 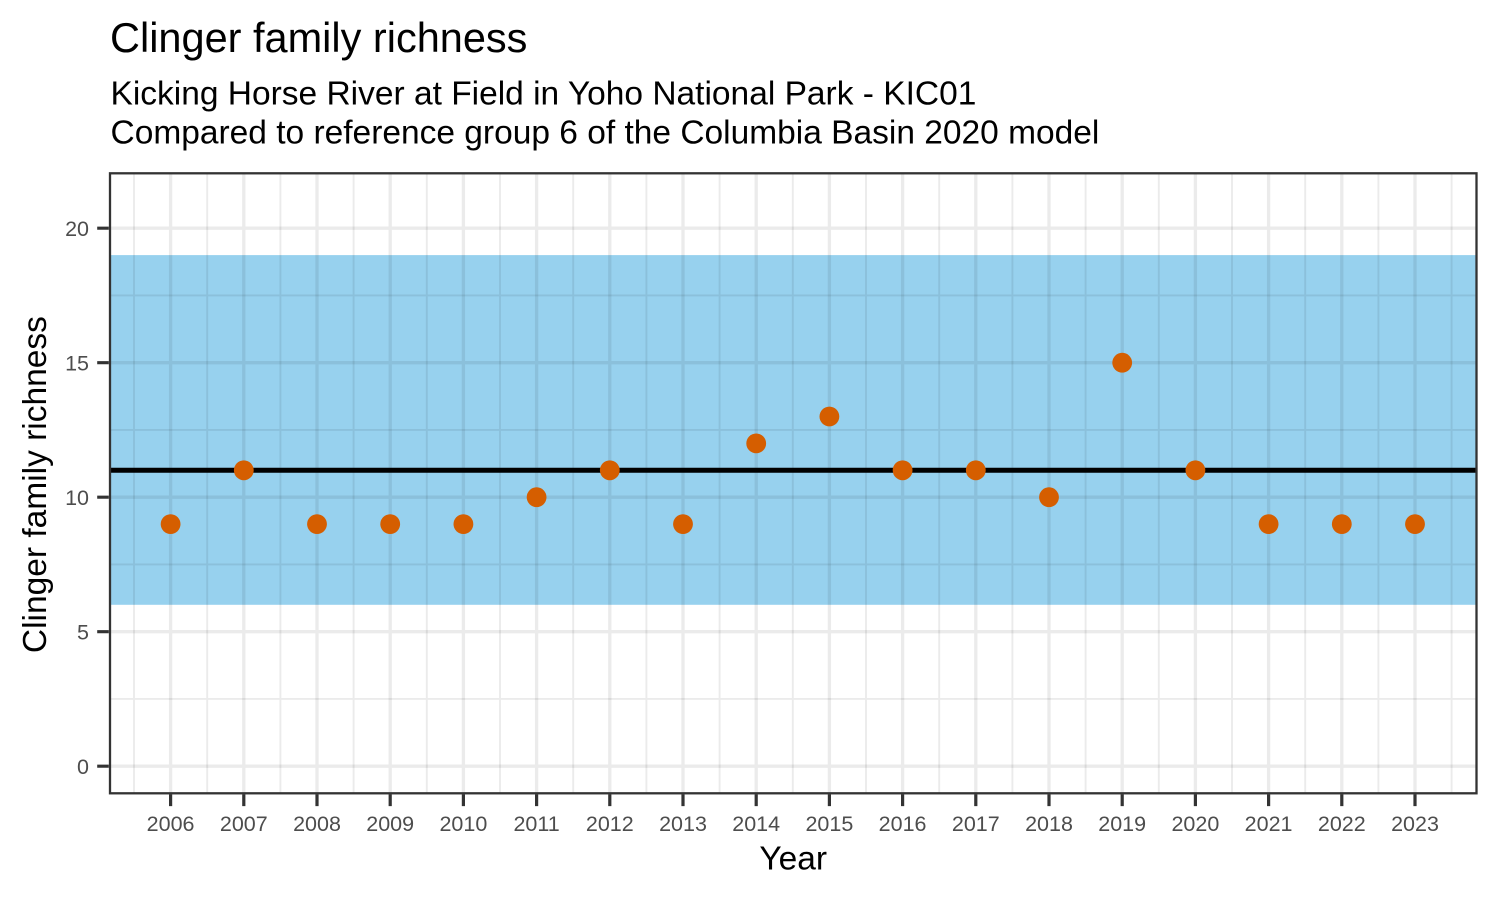 What do you see at coordinates (77, 229) in the screenshot?
I see `svg-text: 20` at bounding box center [77, 229].